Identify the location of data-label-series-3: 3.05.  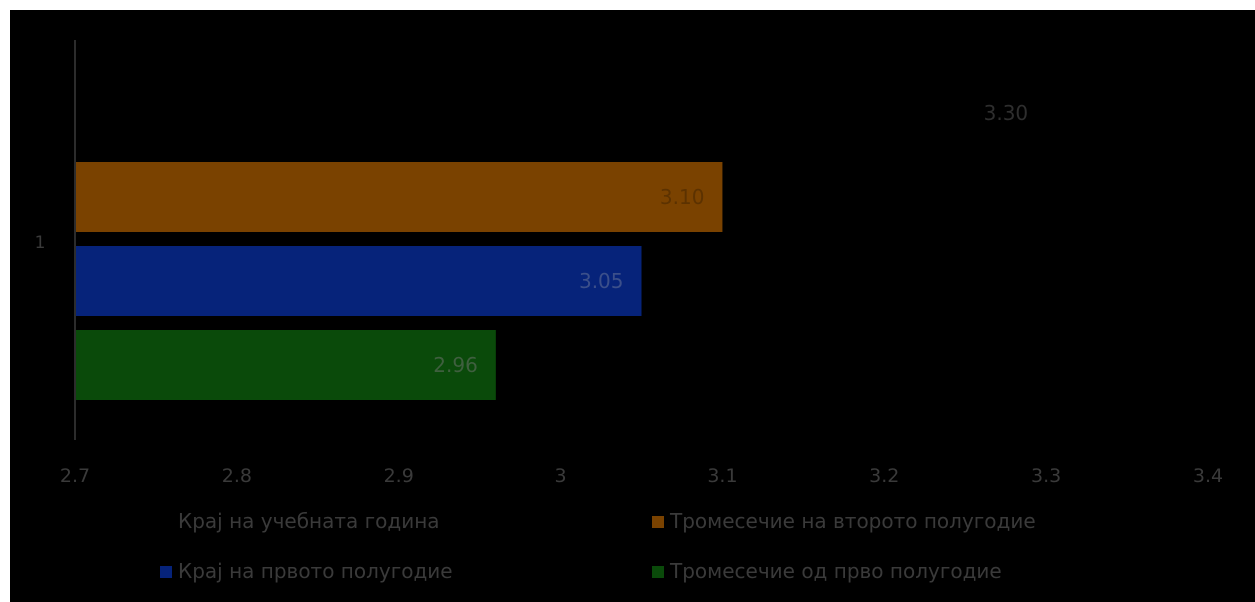
(601, 281).